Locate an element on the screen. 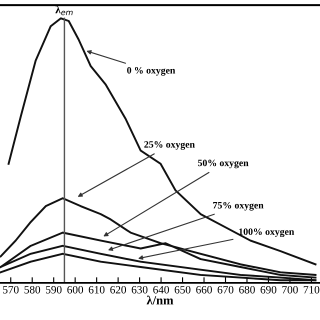 Image resolution: width=320 pixels, height=320 pixels. ref-line-label: λ$_{em}$ is located at coordinates (64, 10).